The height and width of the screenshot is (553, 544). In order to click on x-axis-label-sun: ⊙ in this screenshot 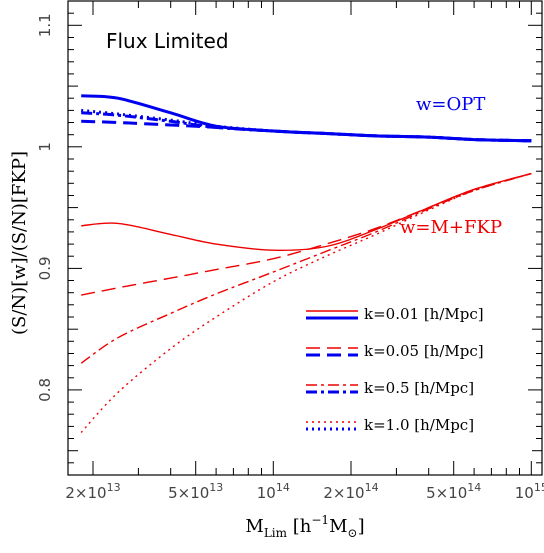, I will do `click(353, 533)`.